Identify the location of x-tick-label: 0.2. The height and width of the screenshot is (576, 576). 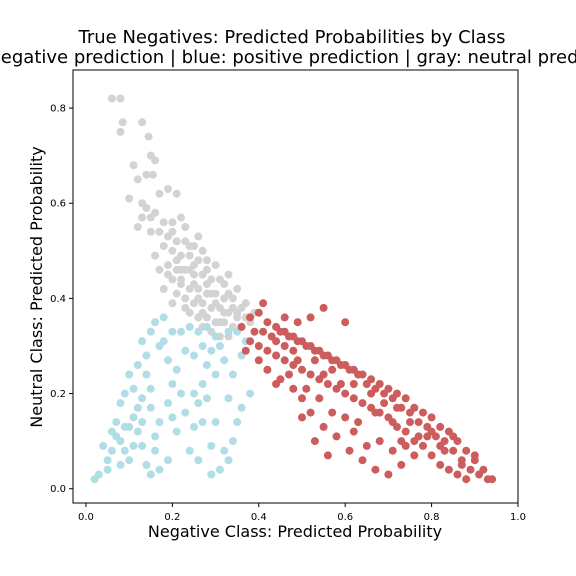
(172, 517).